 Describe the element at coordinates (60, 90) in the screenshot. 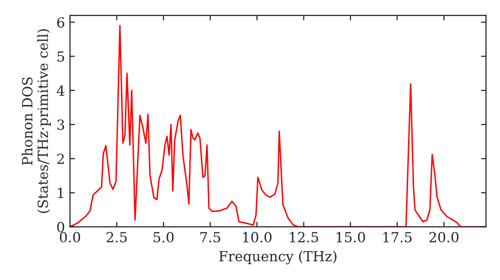

I see `y-tick-label: 4` at that location.